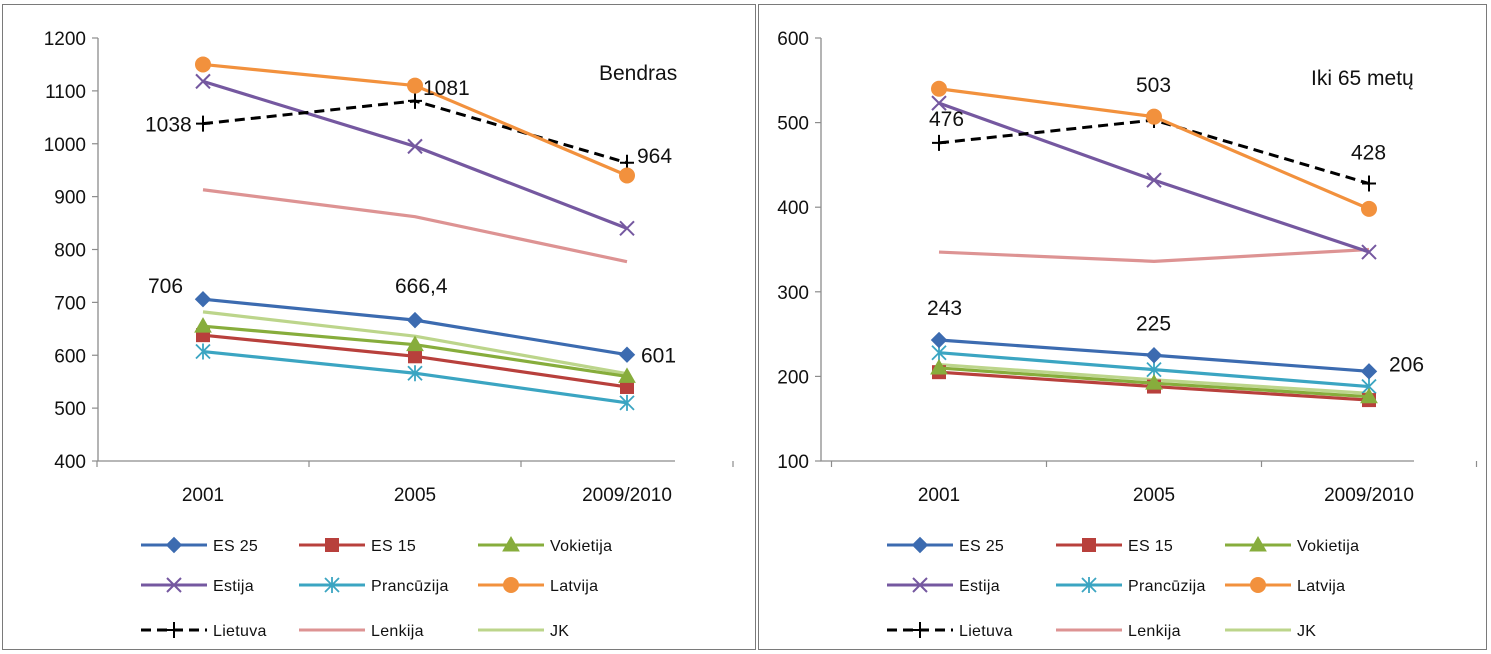  What do you see at coordinates (1362, 78) in the screenshot?
I see `chart-annotation: Iki 65 metų` at bounding box center [1362, 78].